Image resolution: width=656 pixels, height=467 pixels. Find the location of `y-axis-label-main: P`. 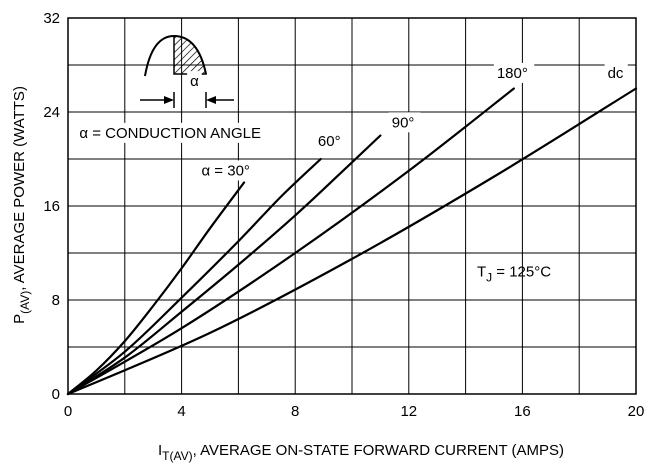

y-axis-label-main: P is located at coordinates (19, 319).